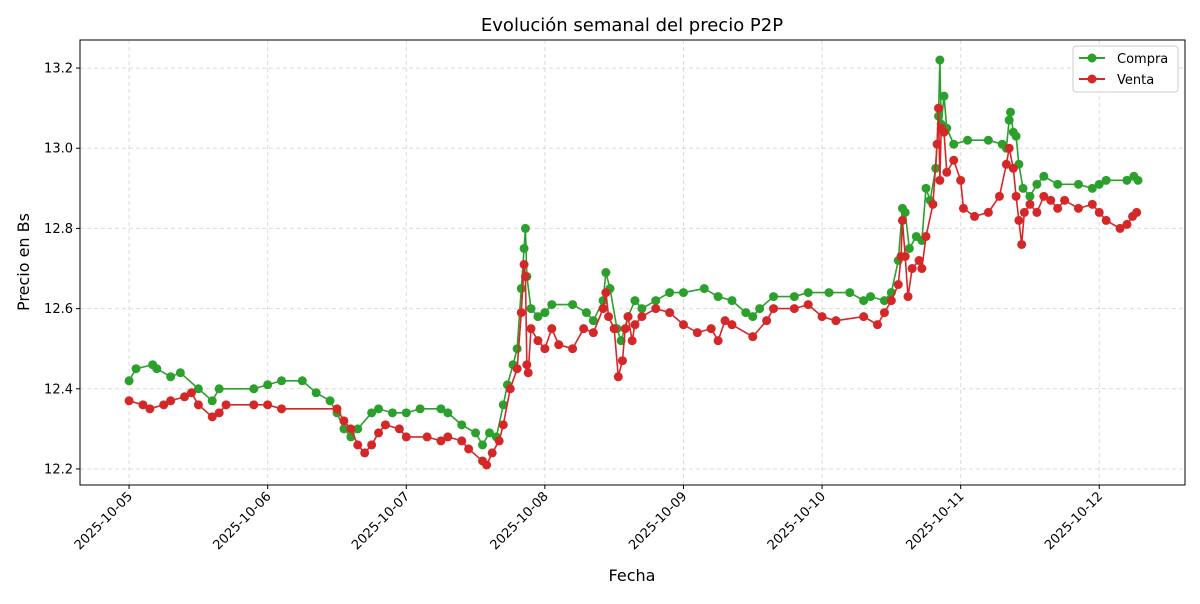 The image size is (1200, 604). I want to click on y-axis: 12.2 12.4 12.6 12.8 13.0 13.2, so click(62, 269).